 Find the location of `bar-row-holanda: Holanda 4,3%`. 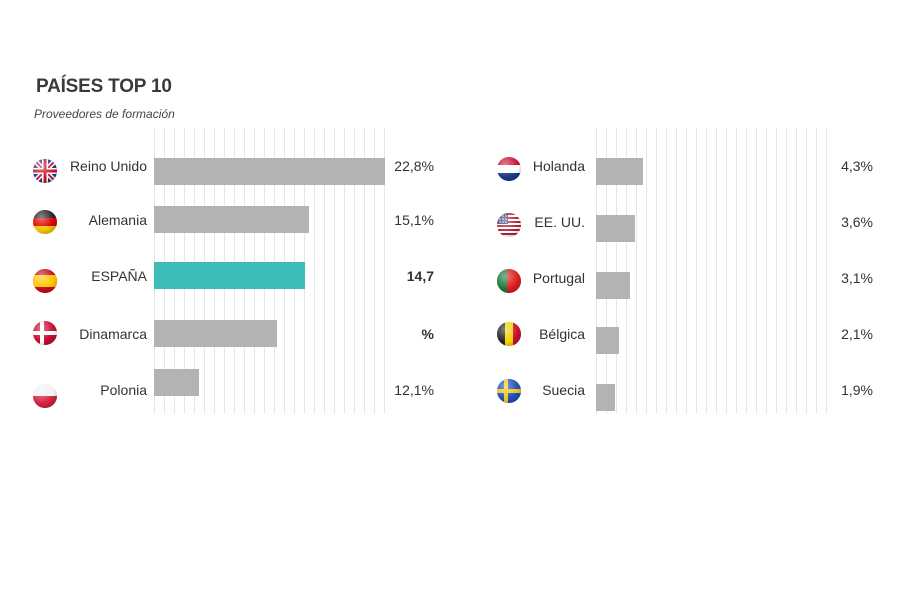

bar-row-holanda: Holanda 4,3% is located at coordinates (450, 171).